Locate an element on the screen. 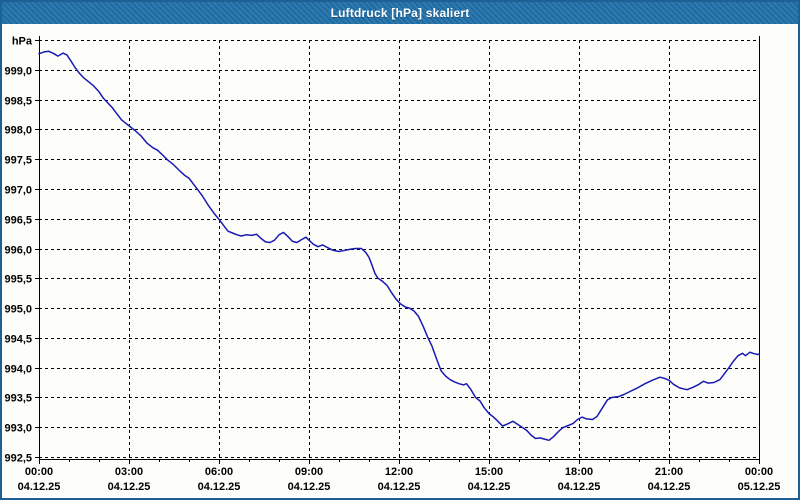 Image resolution: width=800 pixels, height=500 pixels. x-axis-time-label: 12:00 is located at coordinates (399, 472).